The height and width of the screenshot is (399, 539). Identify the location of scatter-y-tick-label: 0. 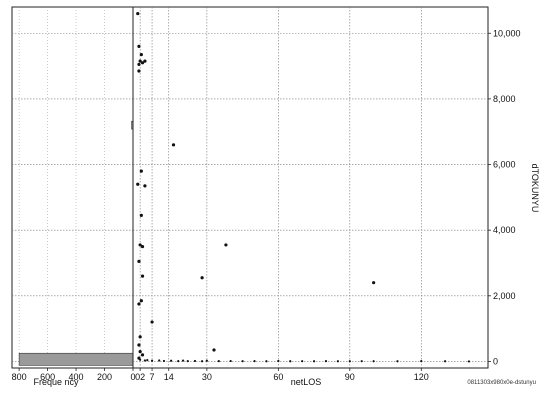
(495, 361).